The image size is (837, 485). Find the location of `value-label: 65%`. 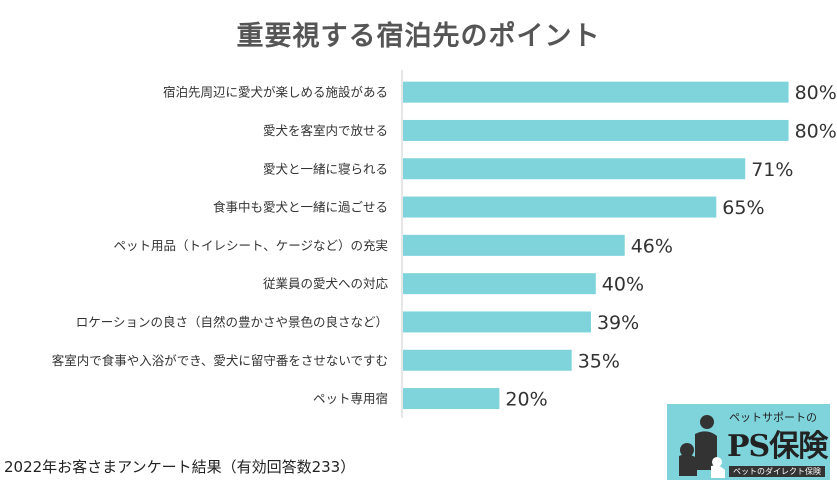

value-label: 65% is located at coordinates (743, 208).